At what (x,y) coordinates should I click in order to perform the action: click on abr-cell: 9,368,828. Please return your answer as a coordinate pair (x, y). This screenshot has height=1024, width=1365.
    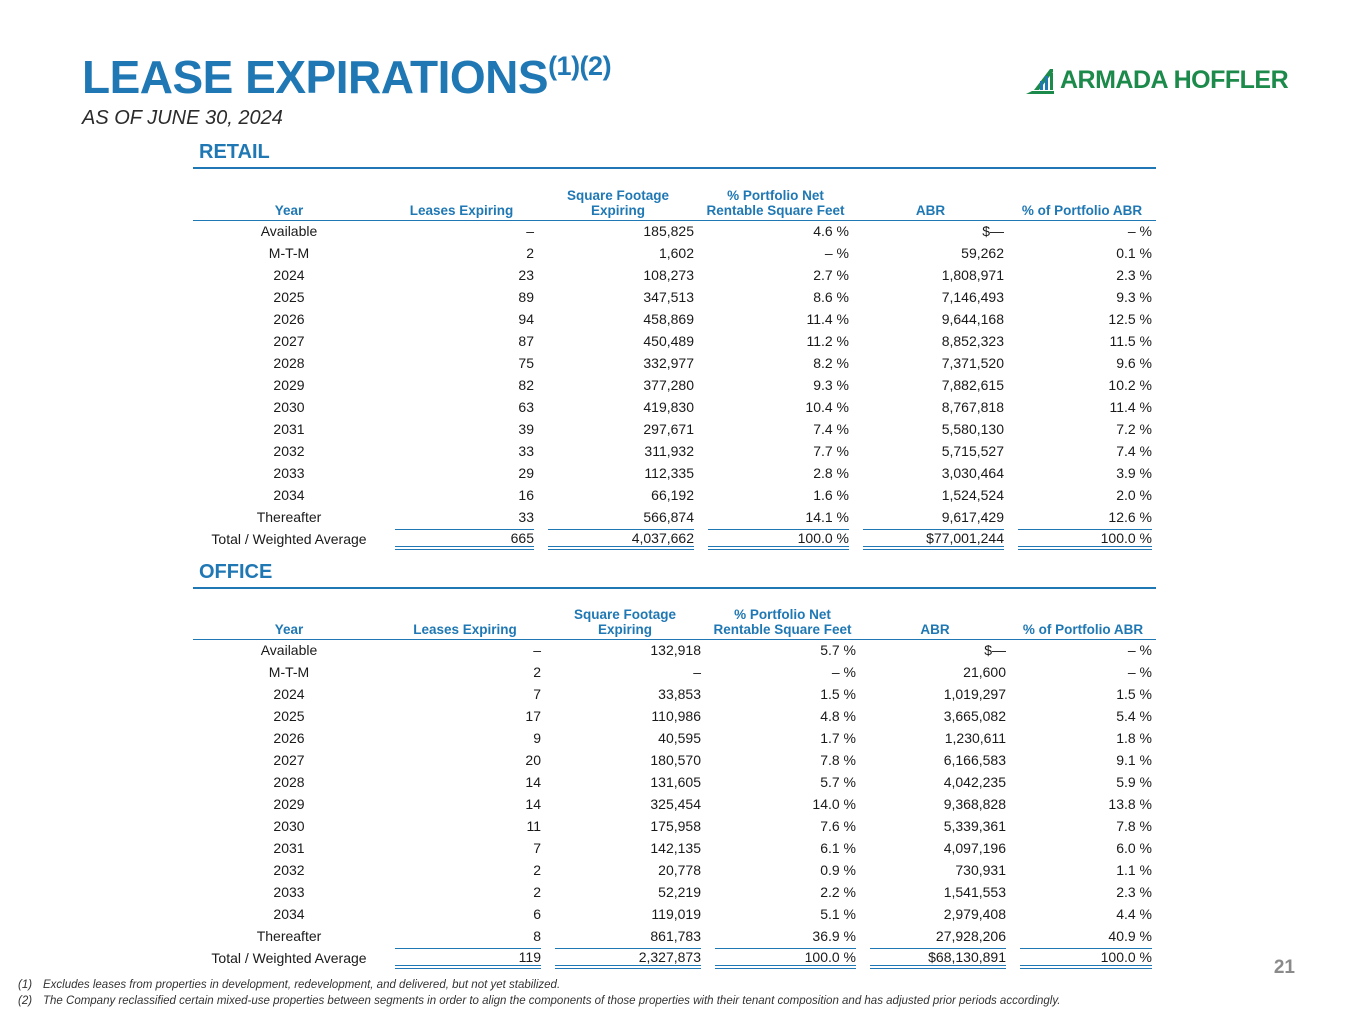
    Looking at the image, I should click on (974, 804).